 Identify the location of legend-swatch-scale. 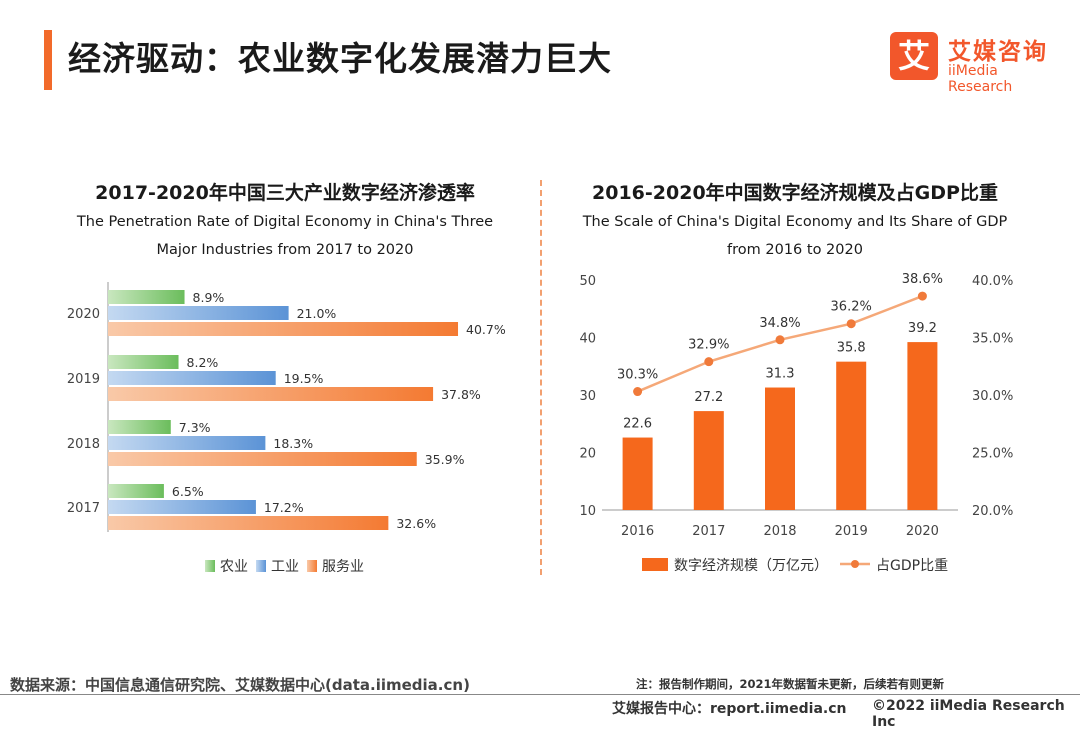
(655, 564).